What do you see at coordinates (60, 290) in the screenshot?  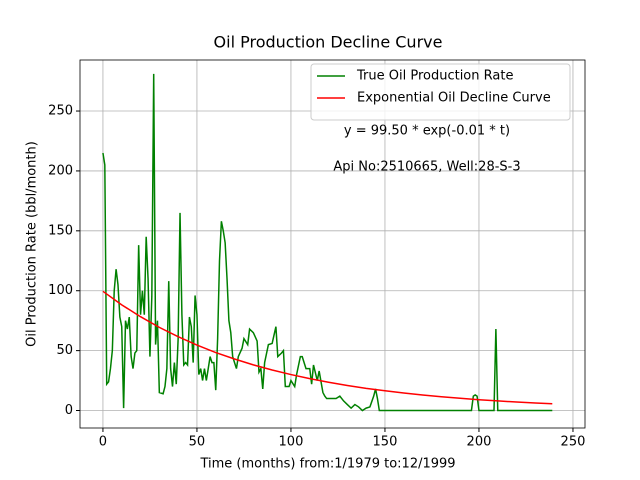 I see `y-tick-label: 100` at bounding box center [60, 290].